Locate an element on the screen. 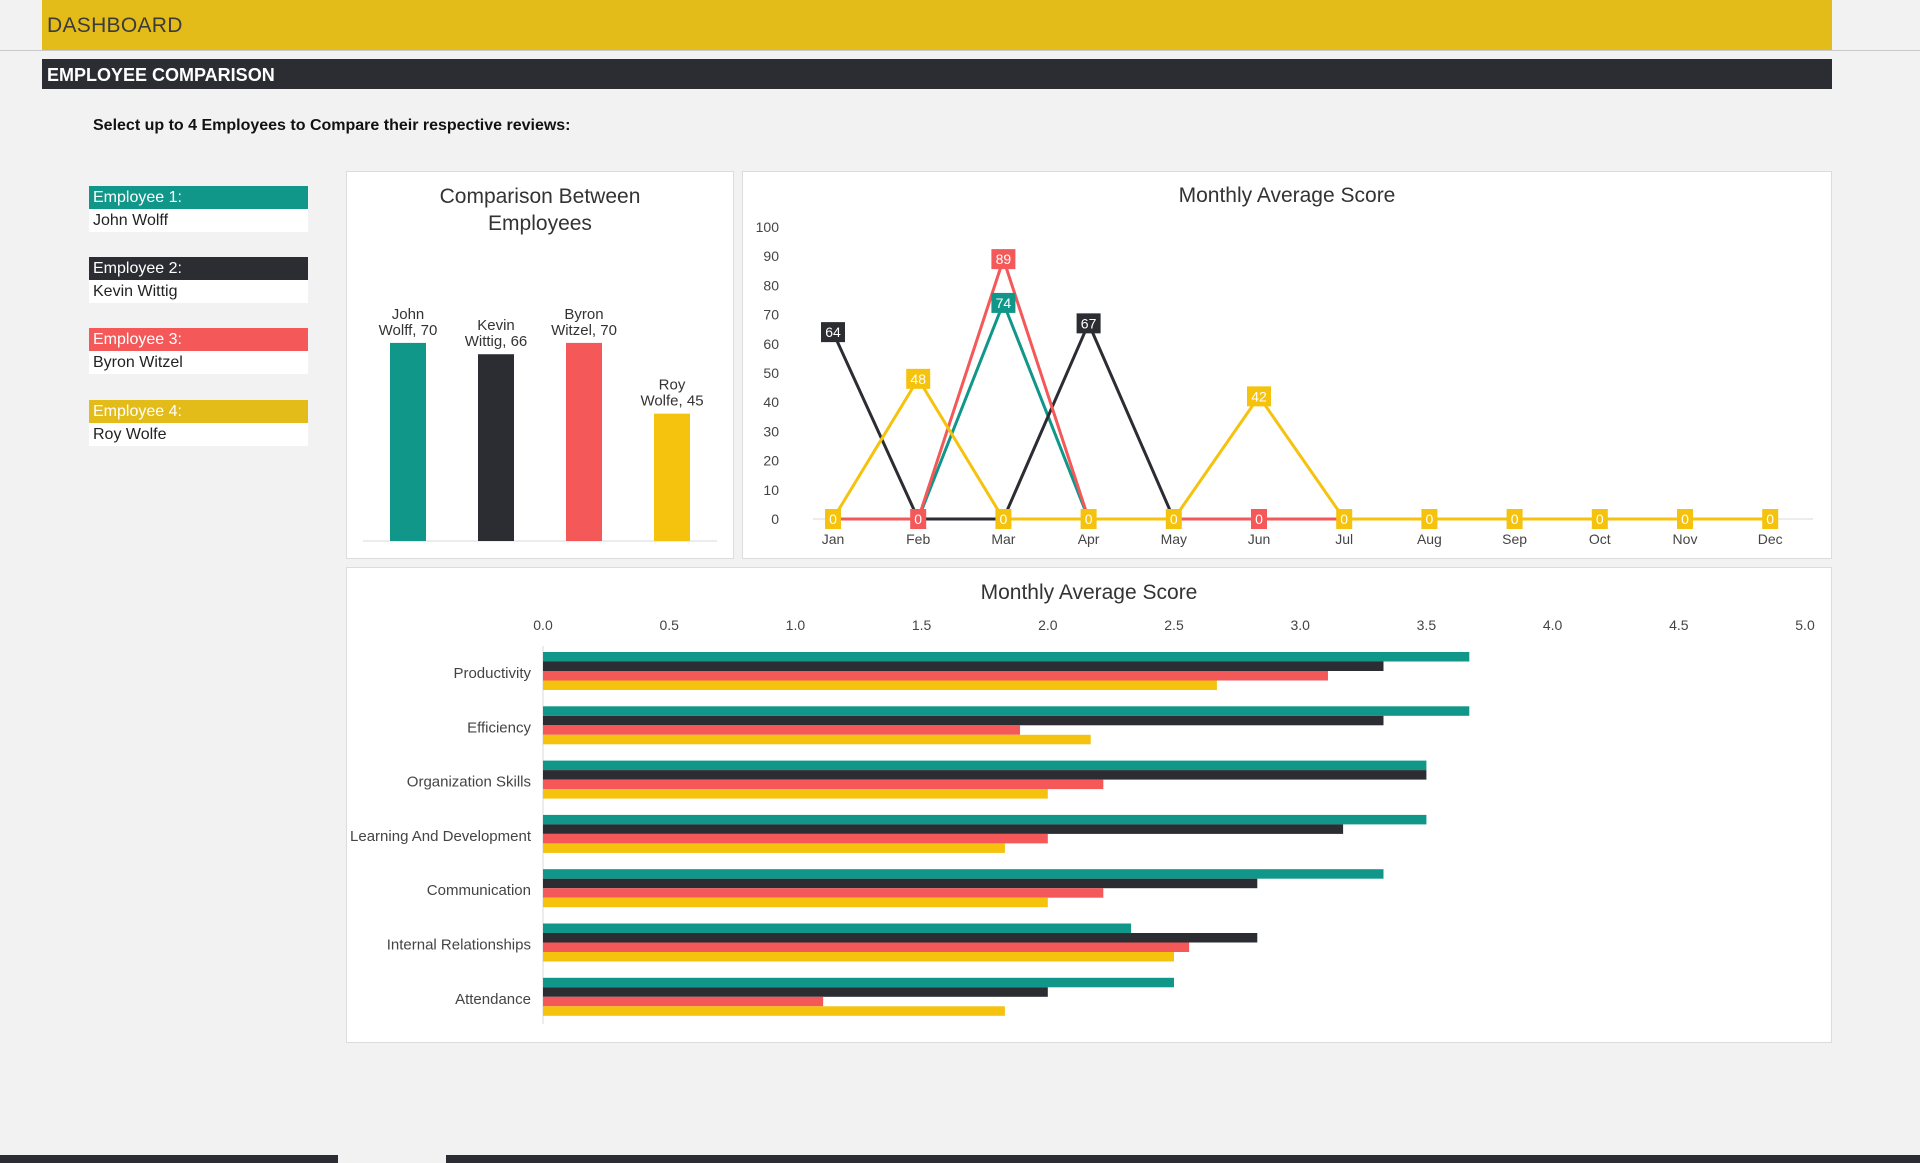  x-tick-label: Mar is located at coordinates (1003, 539).